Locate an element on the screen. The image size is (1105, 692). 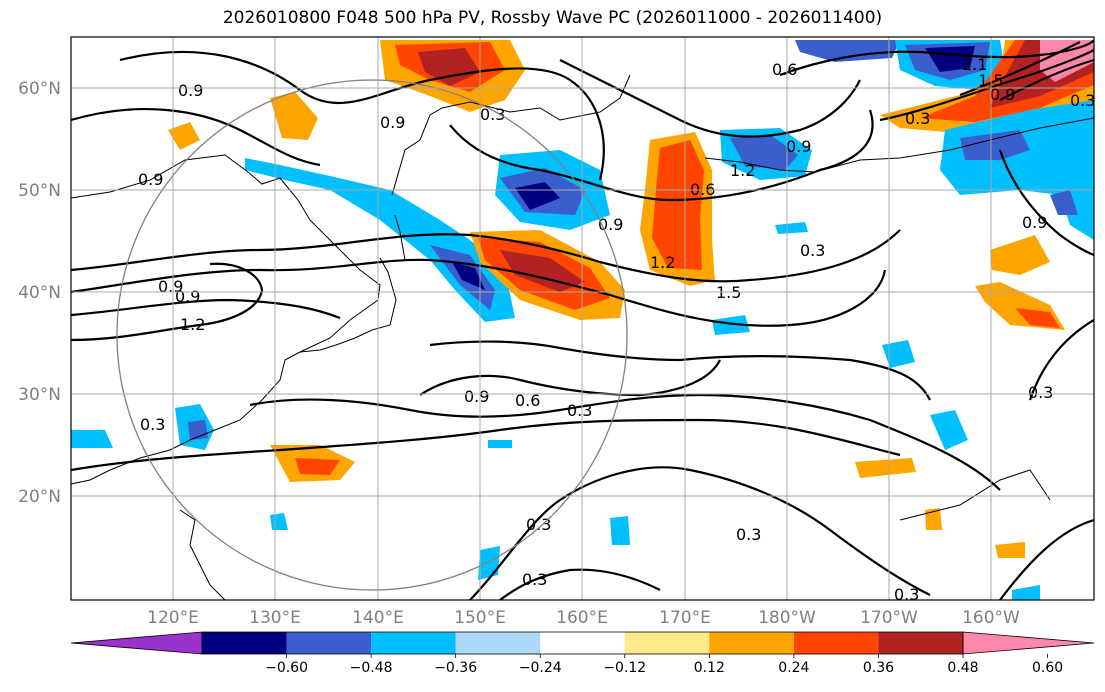
colorbar-tick-label: 0.48 is located at coordinates (962, 668).